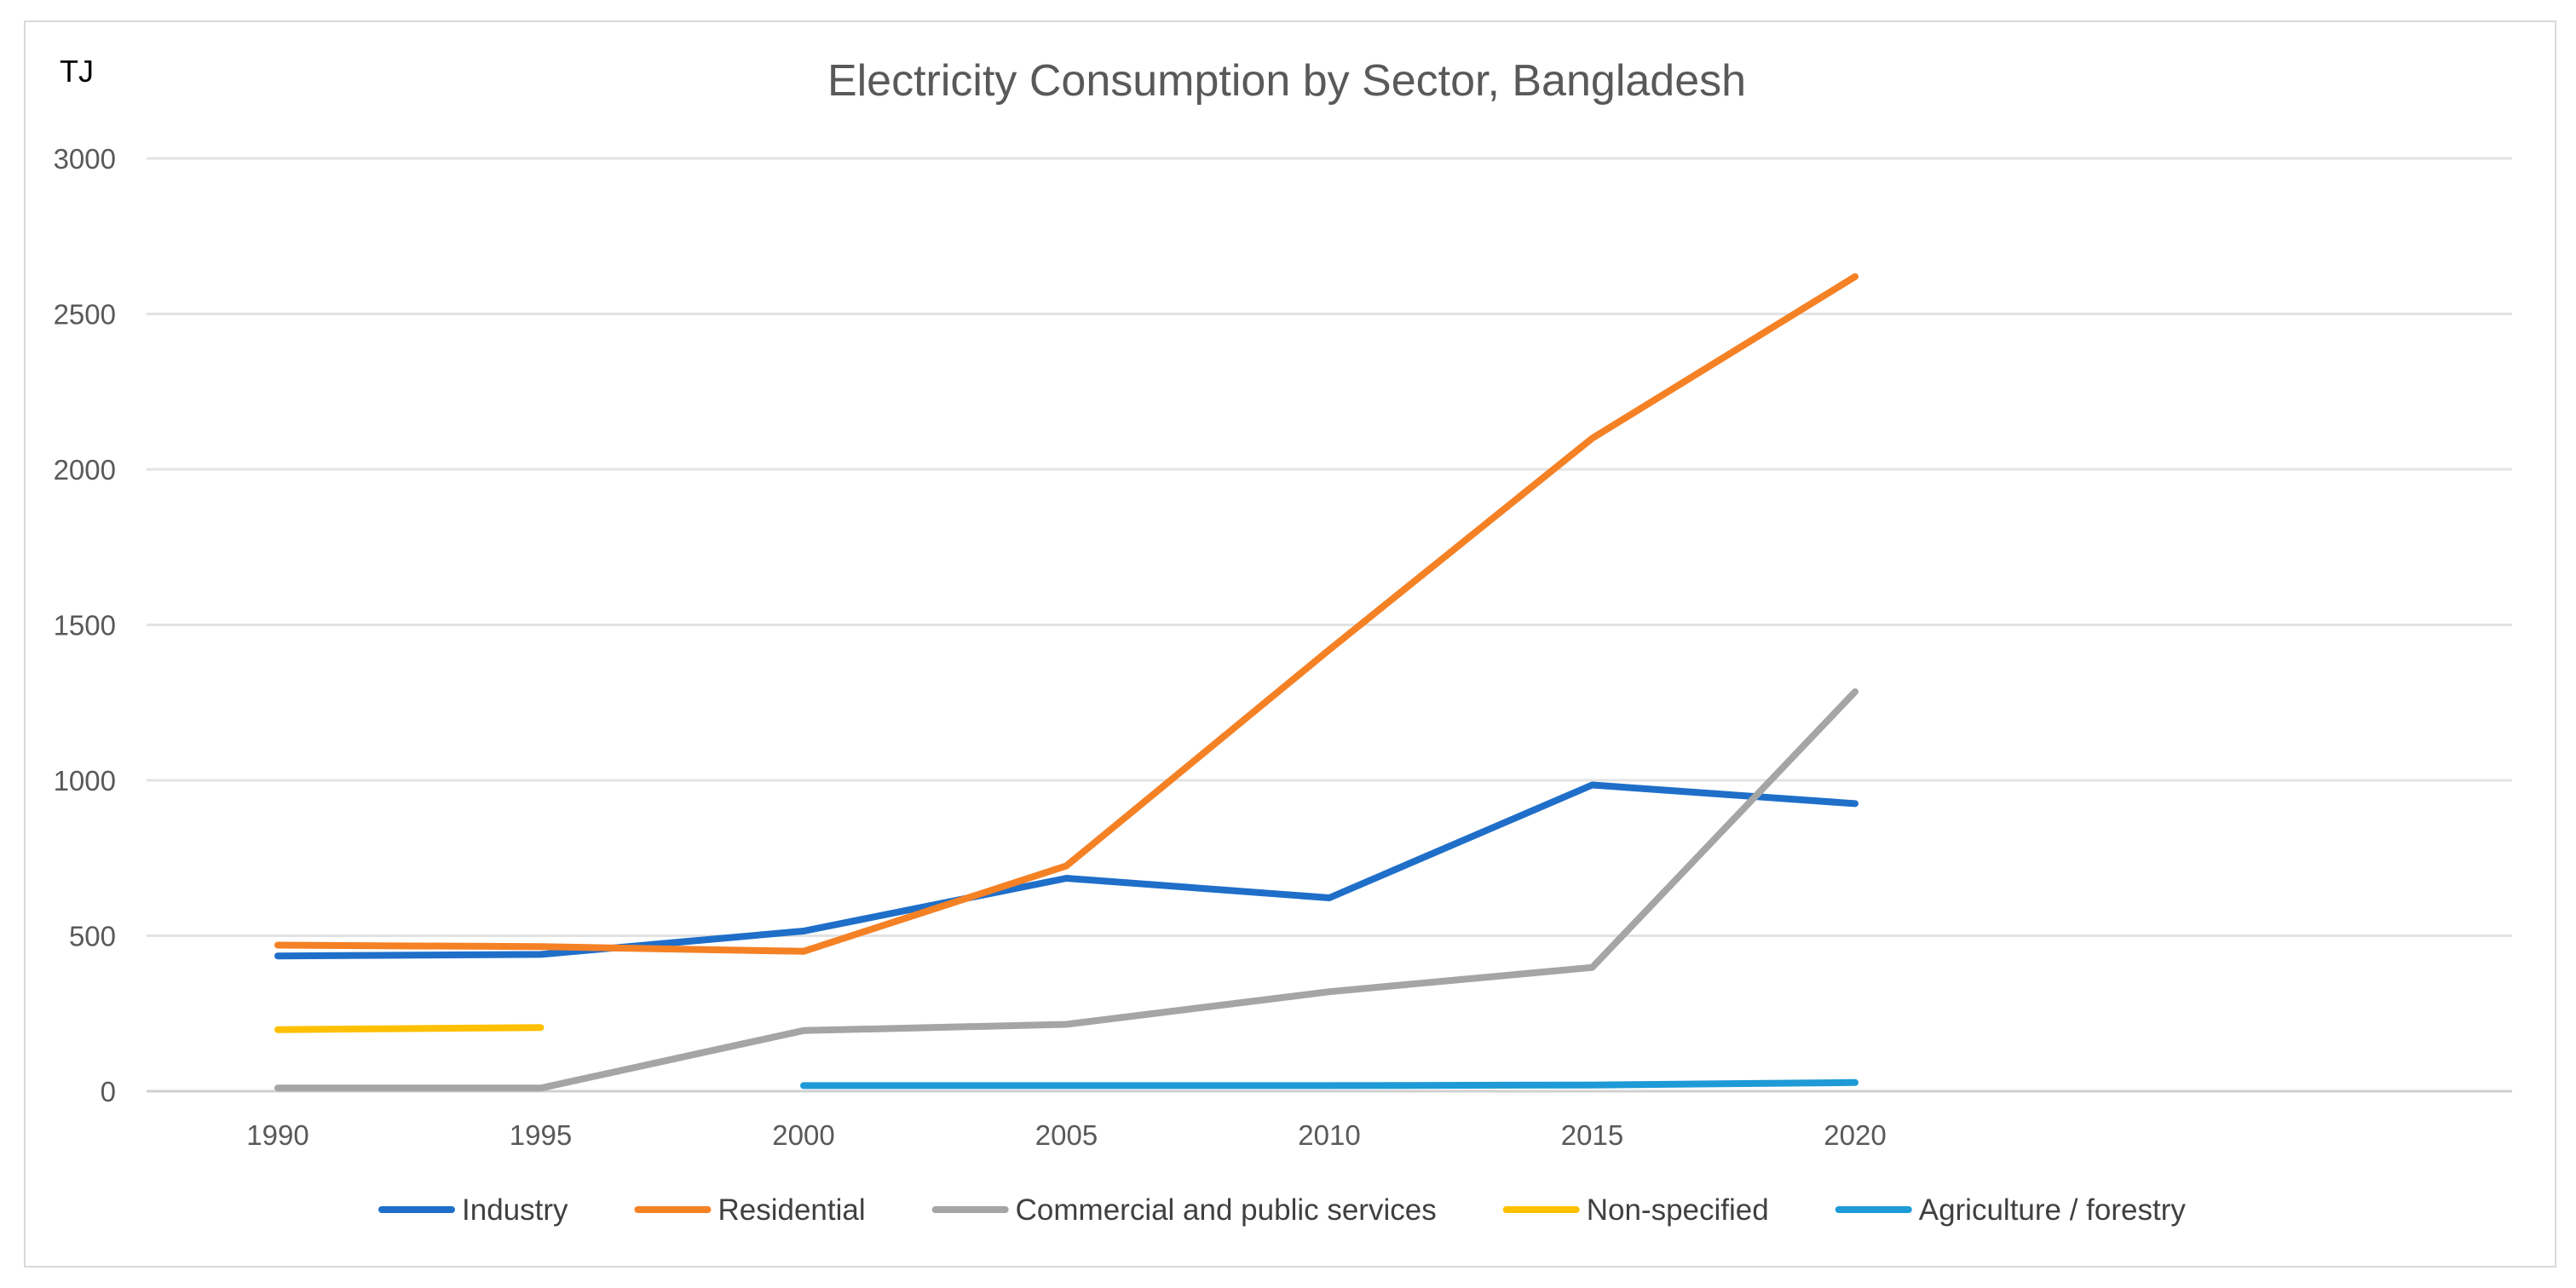 This screenshot has height=1288, width=2576. Describe the element at coordinates (85, 315) in the screenshot. I see `y-tick-label: 2500` at that location.